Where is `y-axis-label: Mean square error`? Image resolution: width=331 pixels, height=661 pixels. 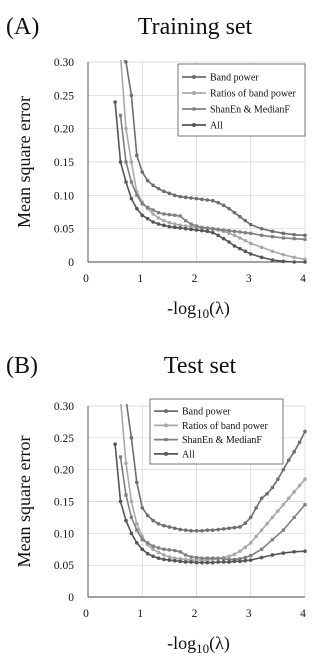
y-axis-label: Mean square error is located at coordinates (24, 162).